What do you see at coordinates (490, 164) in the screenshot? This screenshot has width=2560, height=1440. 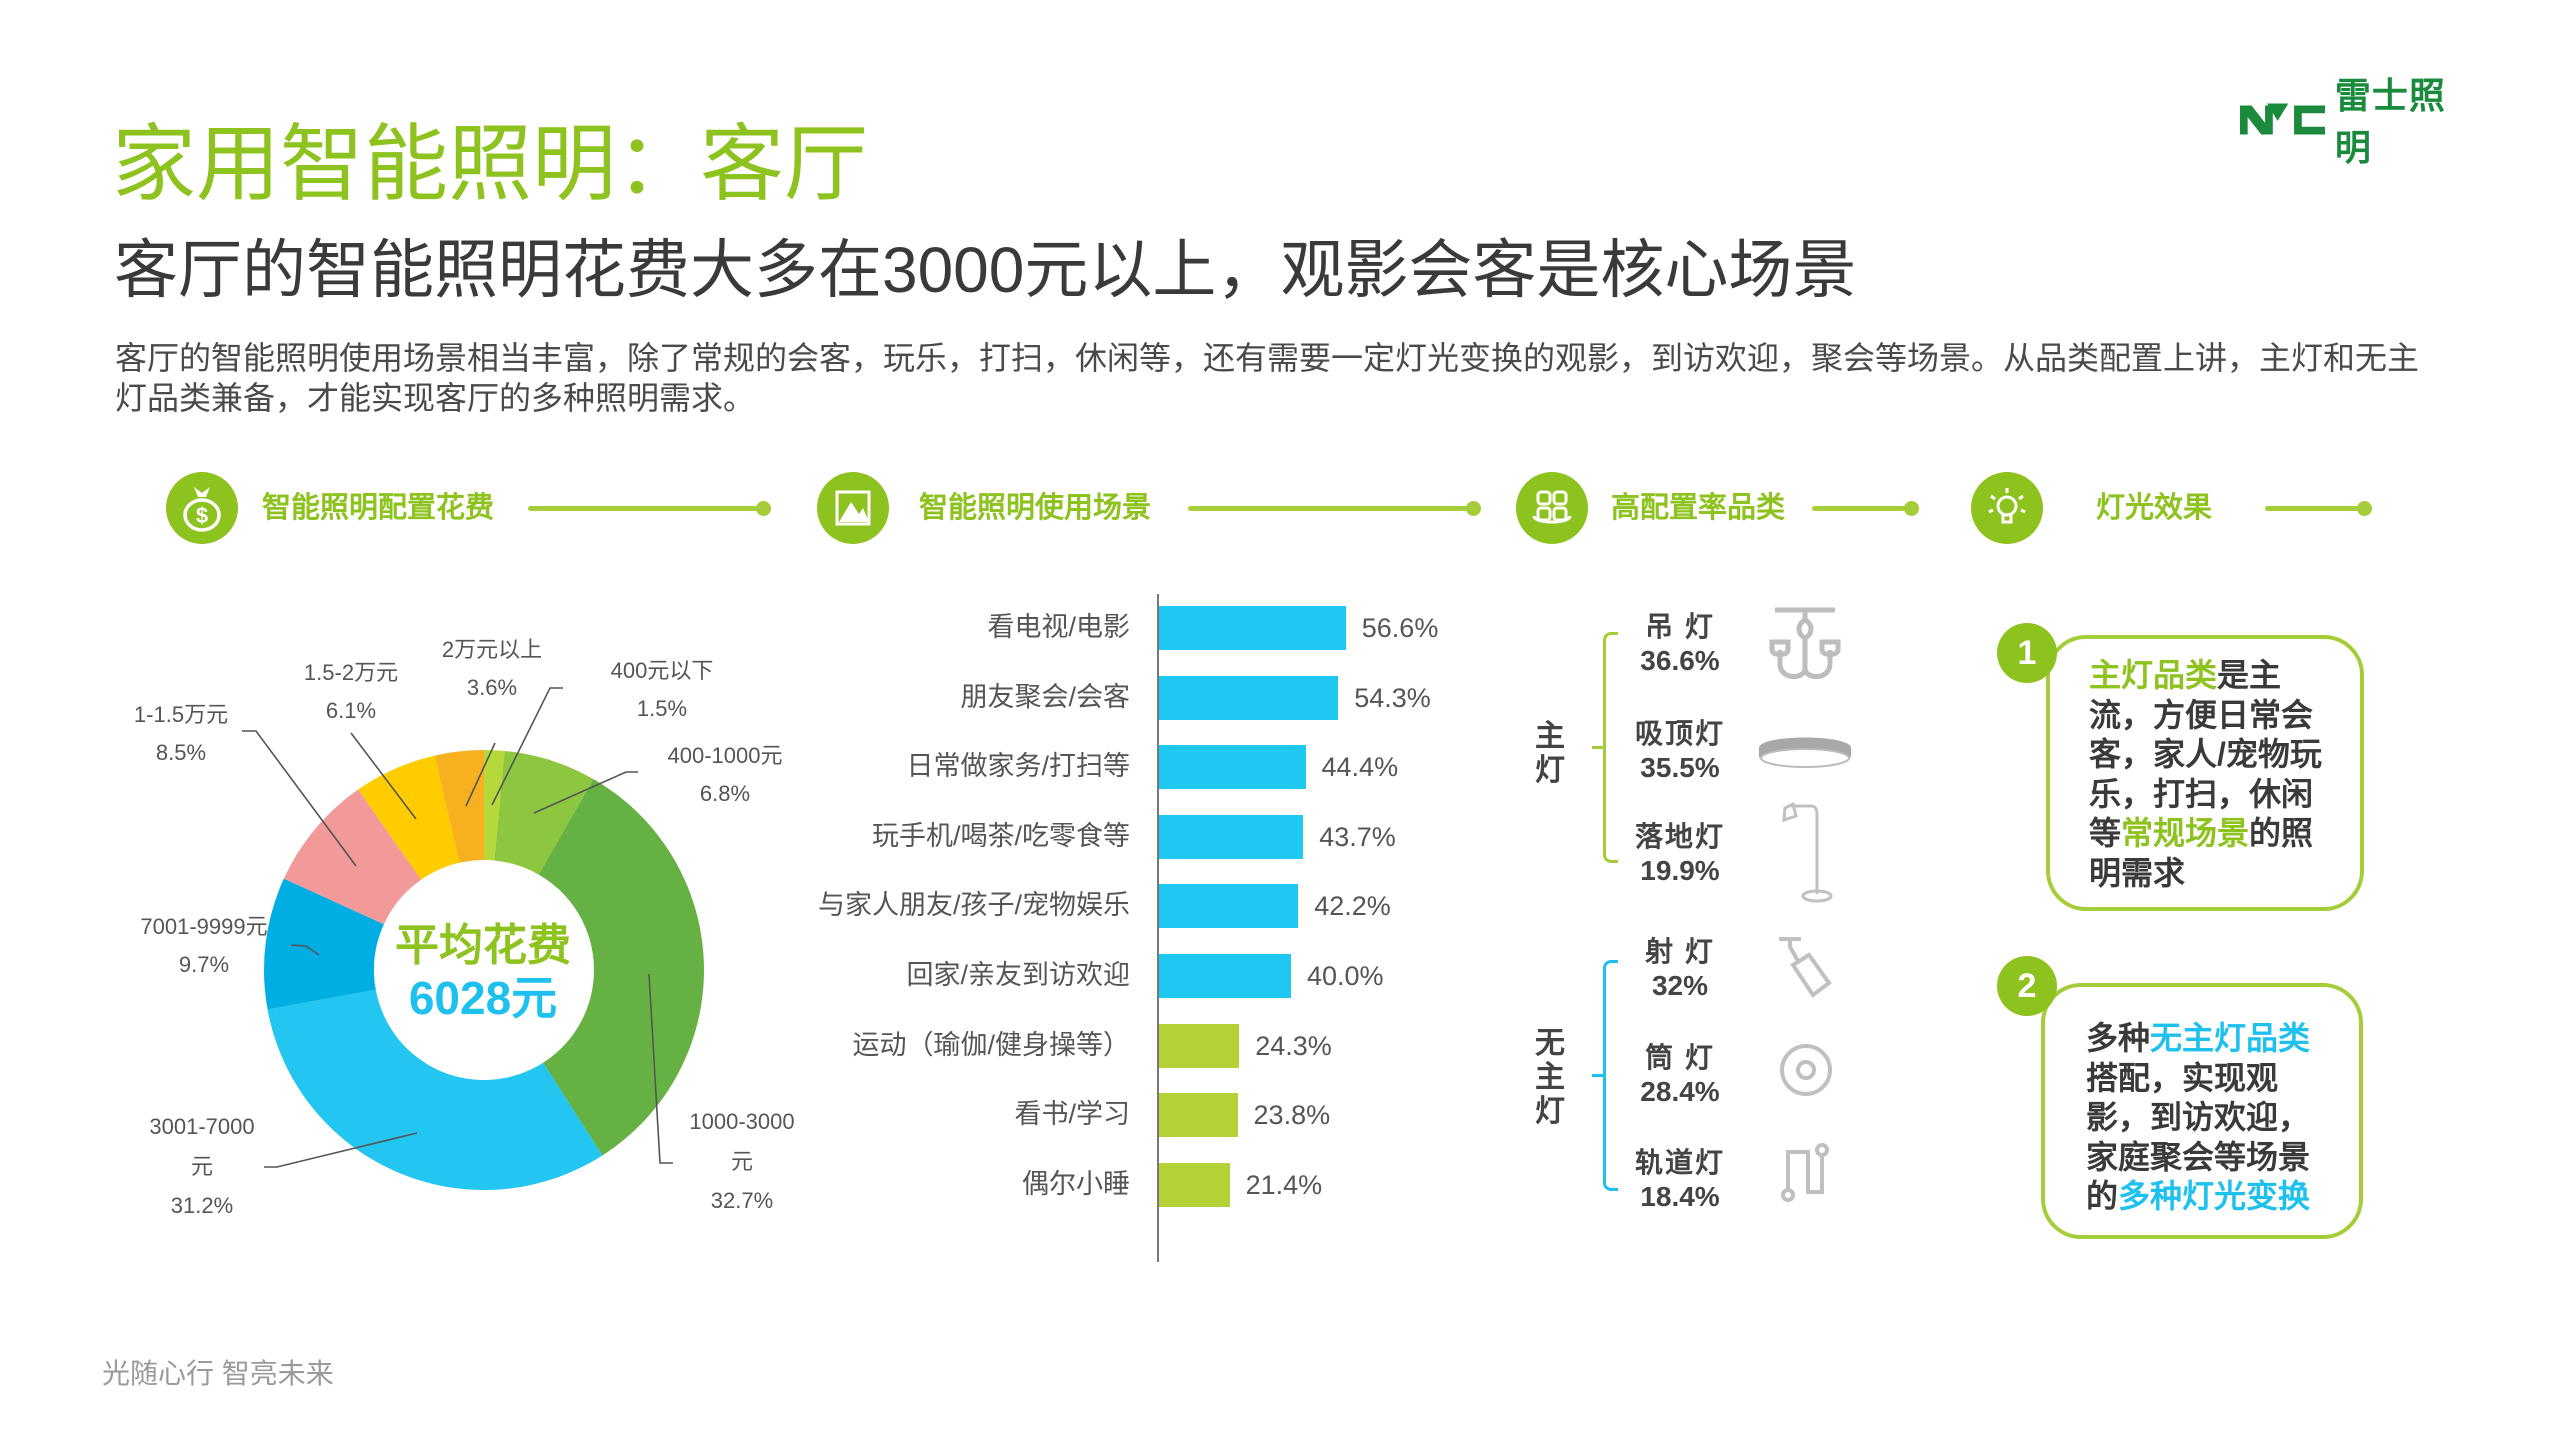 I see `page-title: 家用智能照明：客厅` at bounding box center [490, 164].